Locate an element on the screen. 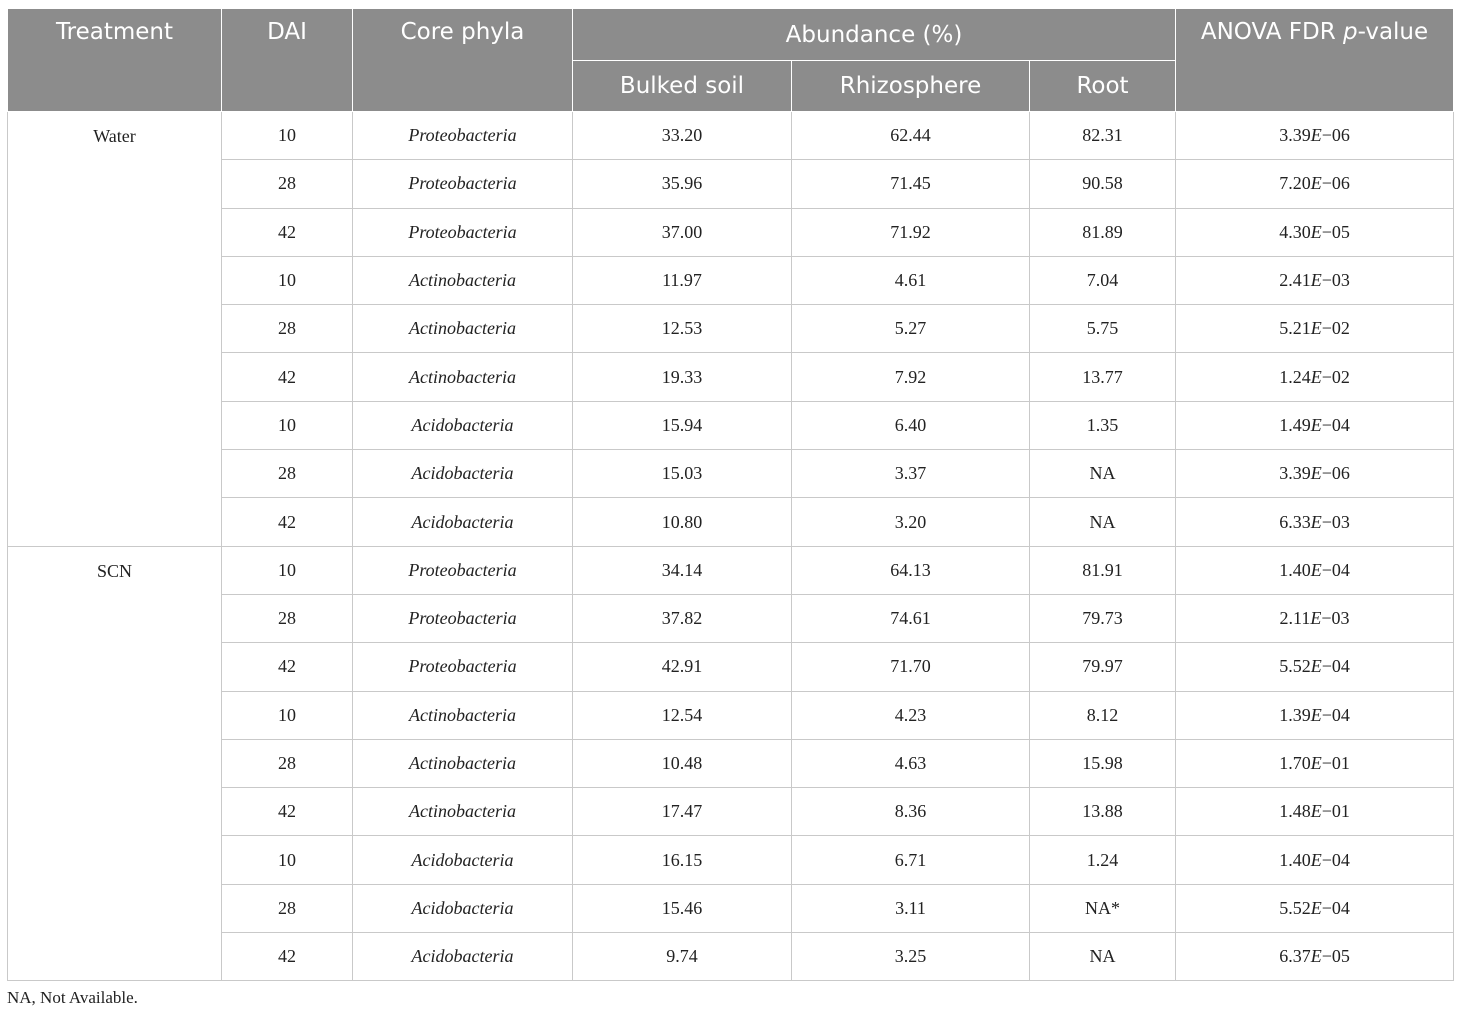 The width and height of the screenshot is (1460, 1016). table-row: 28 Actinobacteria 12.53 5.27 5.75 5.21E−02 is located at coordinates (731, 329).